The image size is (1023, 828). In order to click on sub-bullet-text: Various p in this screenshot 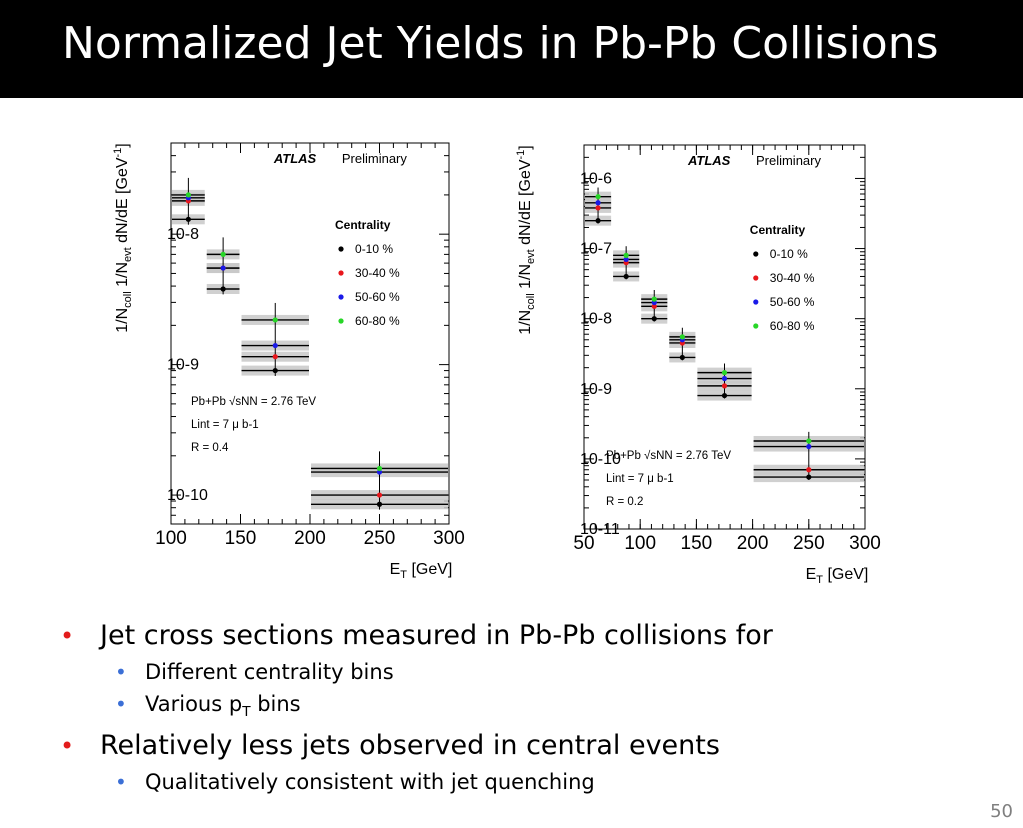, I will do `click(194, 704)`.